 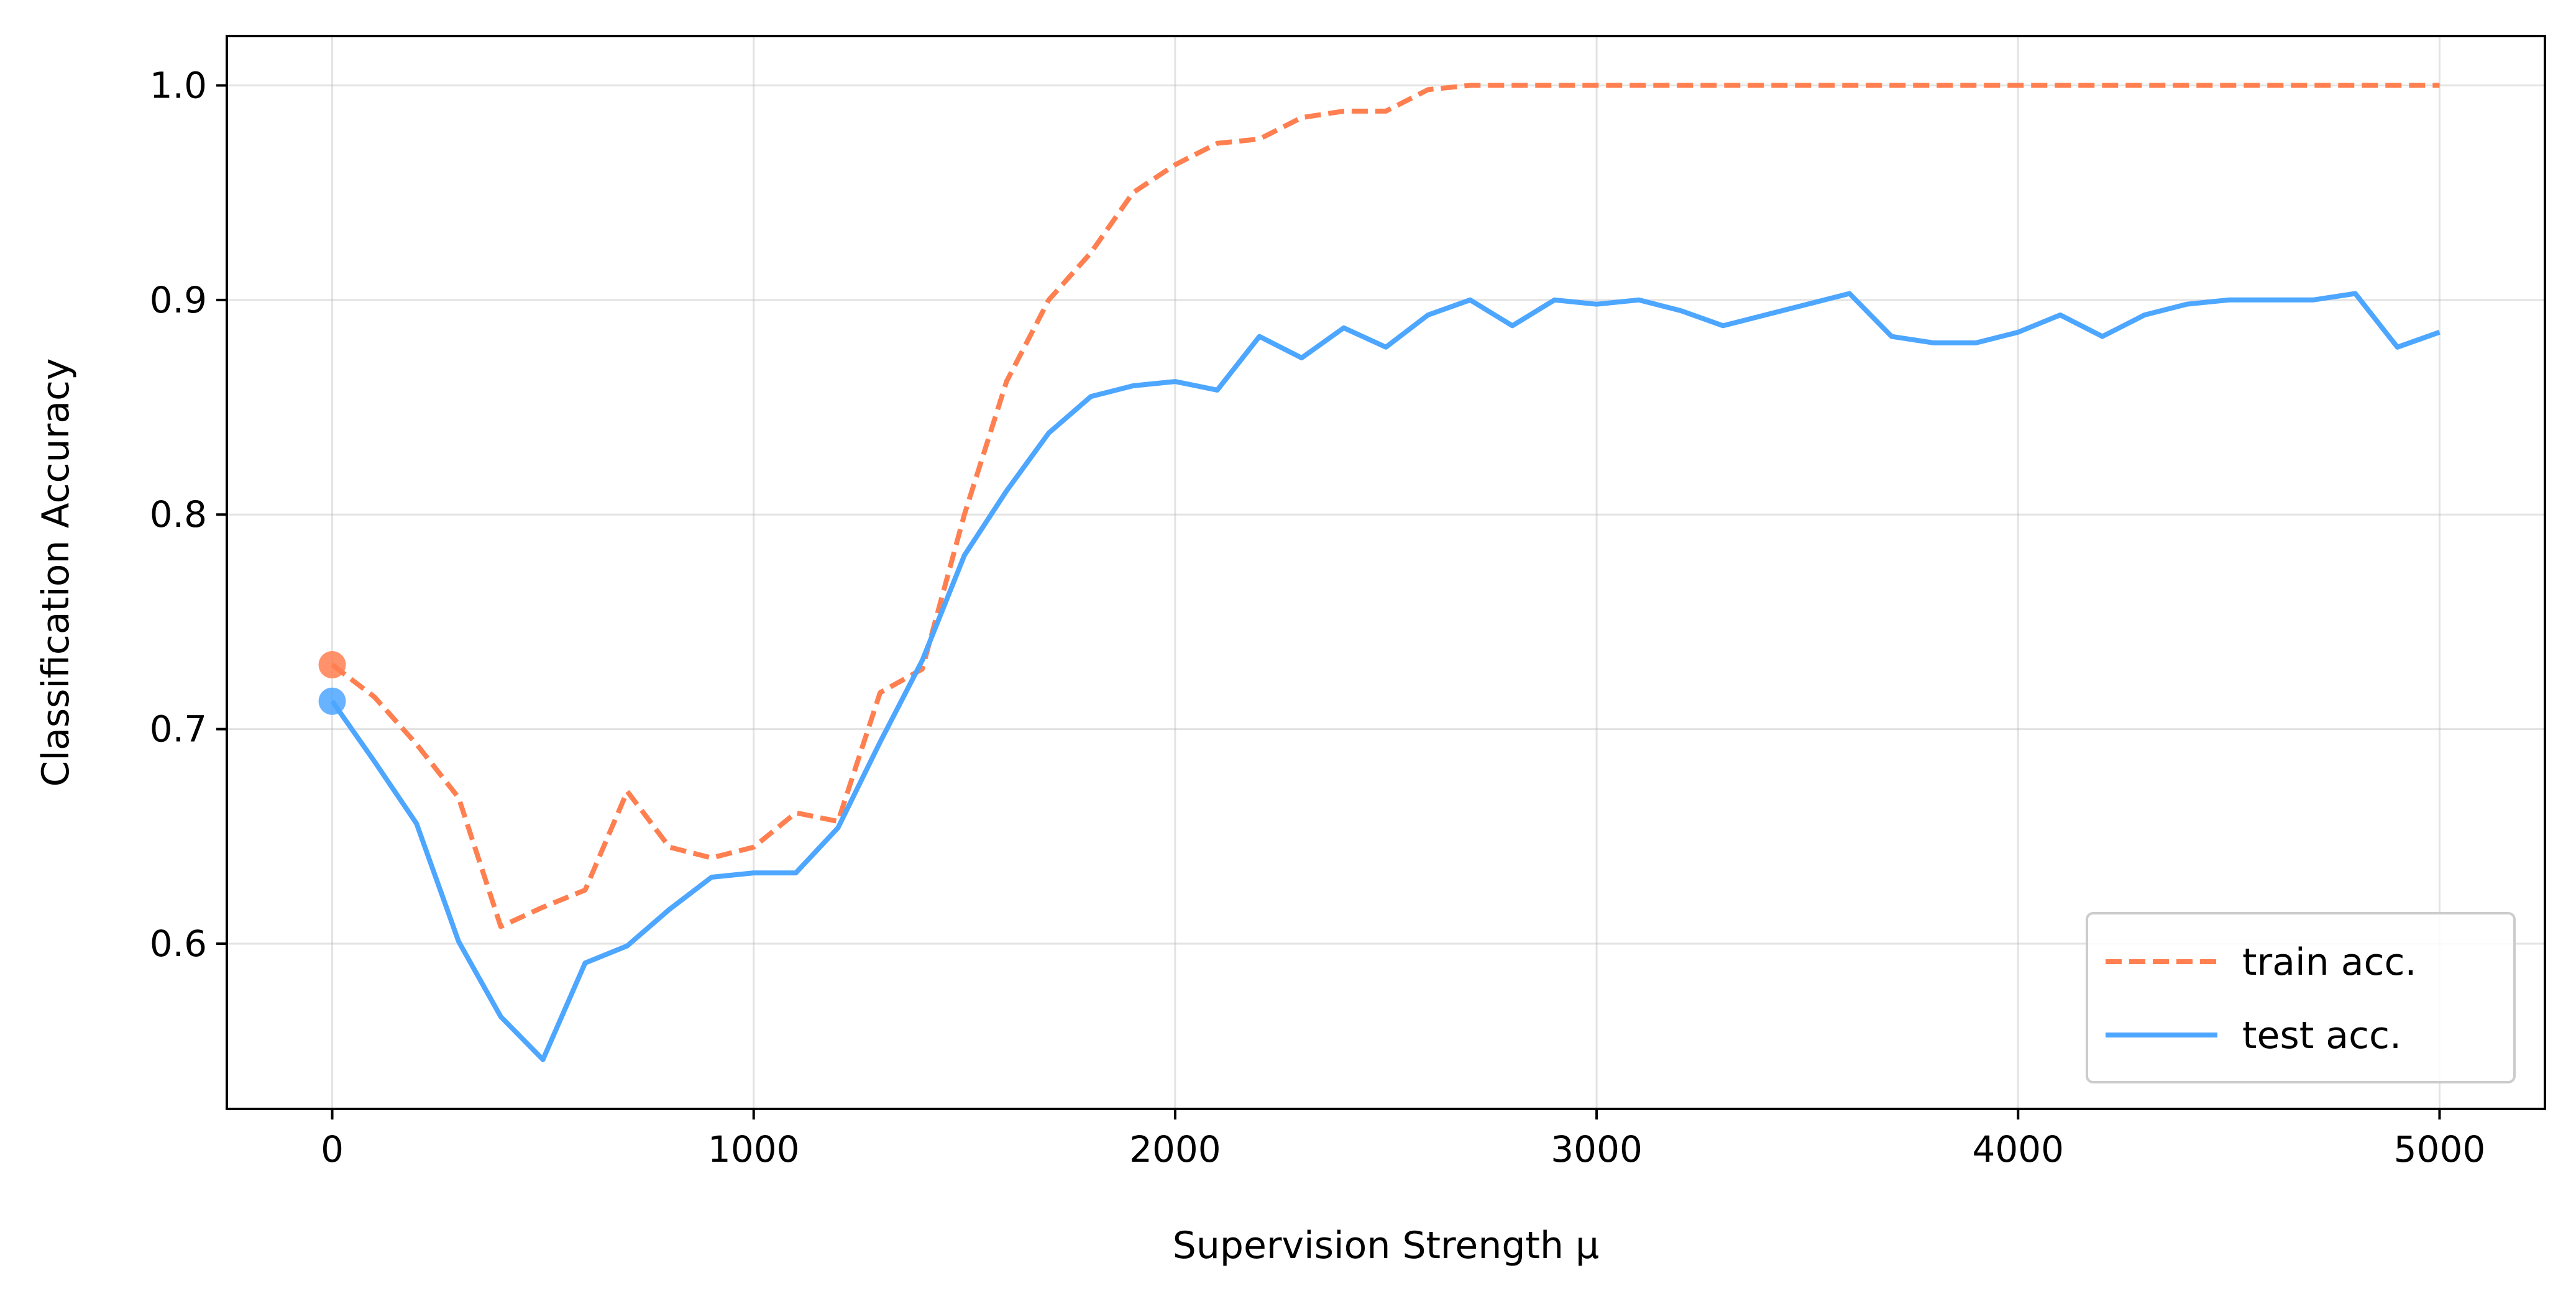 I want to click on legend-box, so click(x=2301, y=998).